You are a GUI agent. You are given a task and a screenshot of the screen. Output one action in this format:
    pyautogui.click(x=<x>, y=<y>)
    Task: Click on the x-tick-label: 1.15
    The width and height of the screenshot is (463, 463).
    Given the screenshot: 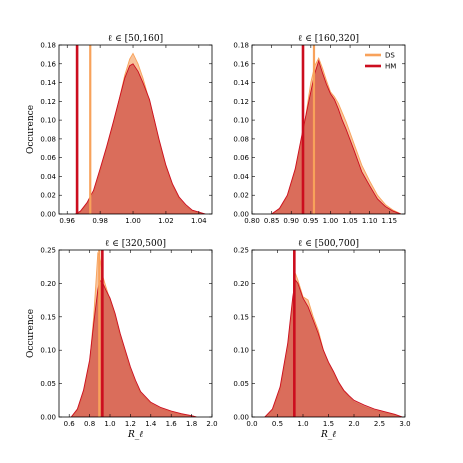 What is the action you would take?
    pyautogui.click(x=390, y=221)
    